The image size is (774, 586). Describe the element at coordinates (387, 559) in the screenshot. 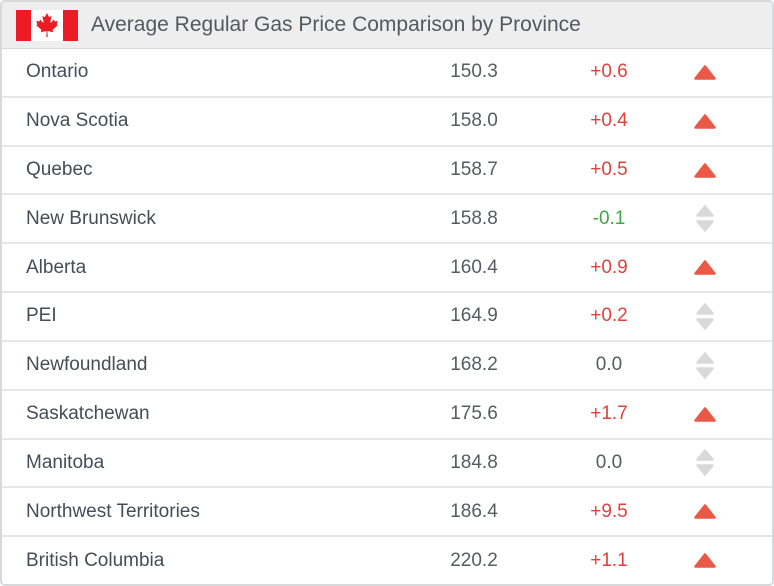

I see `table-row: British Columbia 220.2 +1.1` at that location.